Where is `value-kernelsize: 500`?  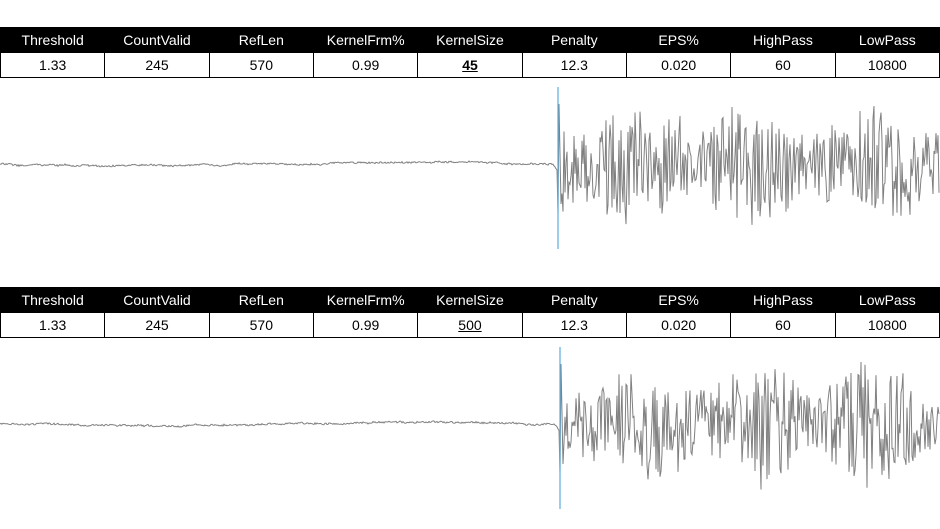 value-kernelsize: 500 is located at coordinates (470, 325).